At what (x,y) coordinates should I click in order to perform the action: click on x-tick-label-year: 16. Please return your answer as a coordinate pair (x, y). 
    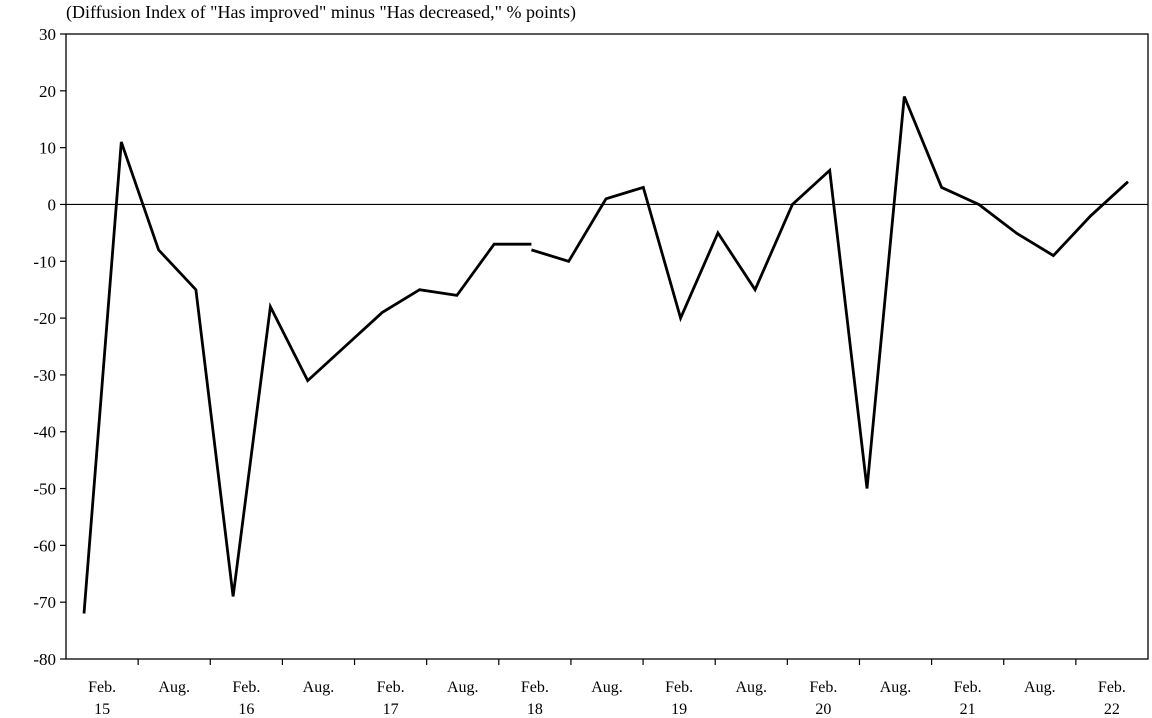
    Looking at the image, I should click on (246, 709).